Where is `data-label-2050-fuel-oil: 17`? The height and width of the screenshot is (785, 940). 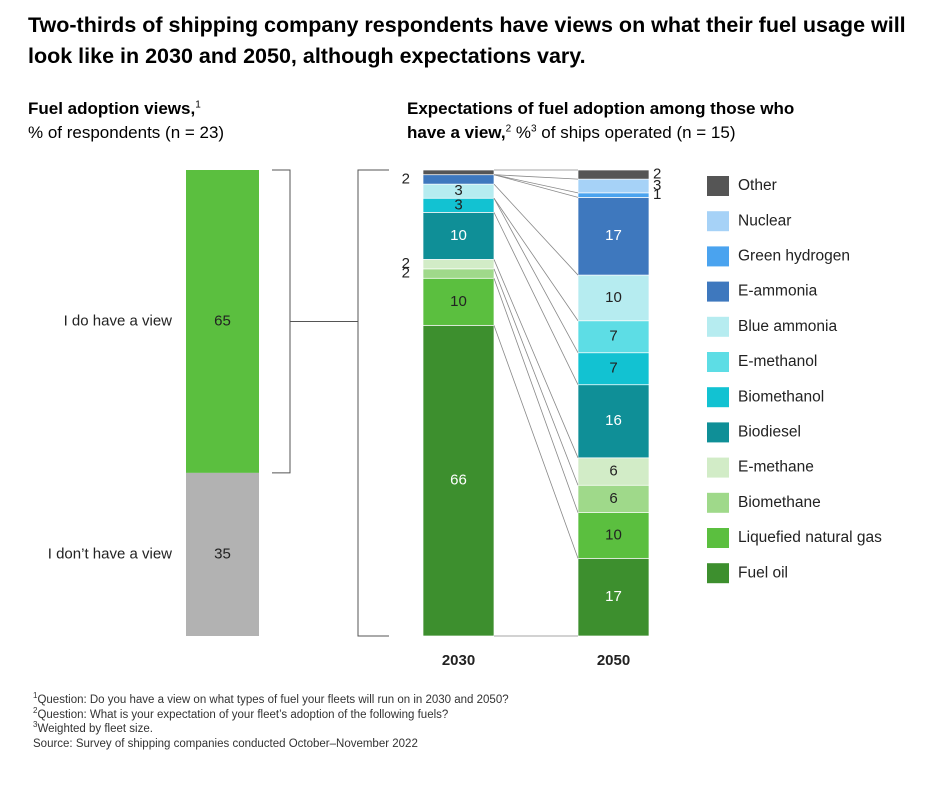
data-label-2050-fuel-oil: 17 is located at coordinates (613, 596).